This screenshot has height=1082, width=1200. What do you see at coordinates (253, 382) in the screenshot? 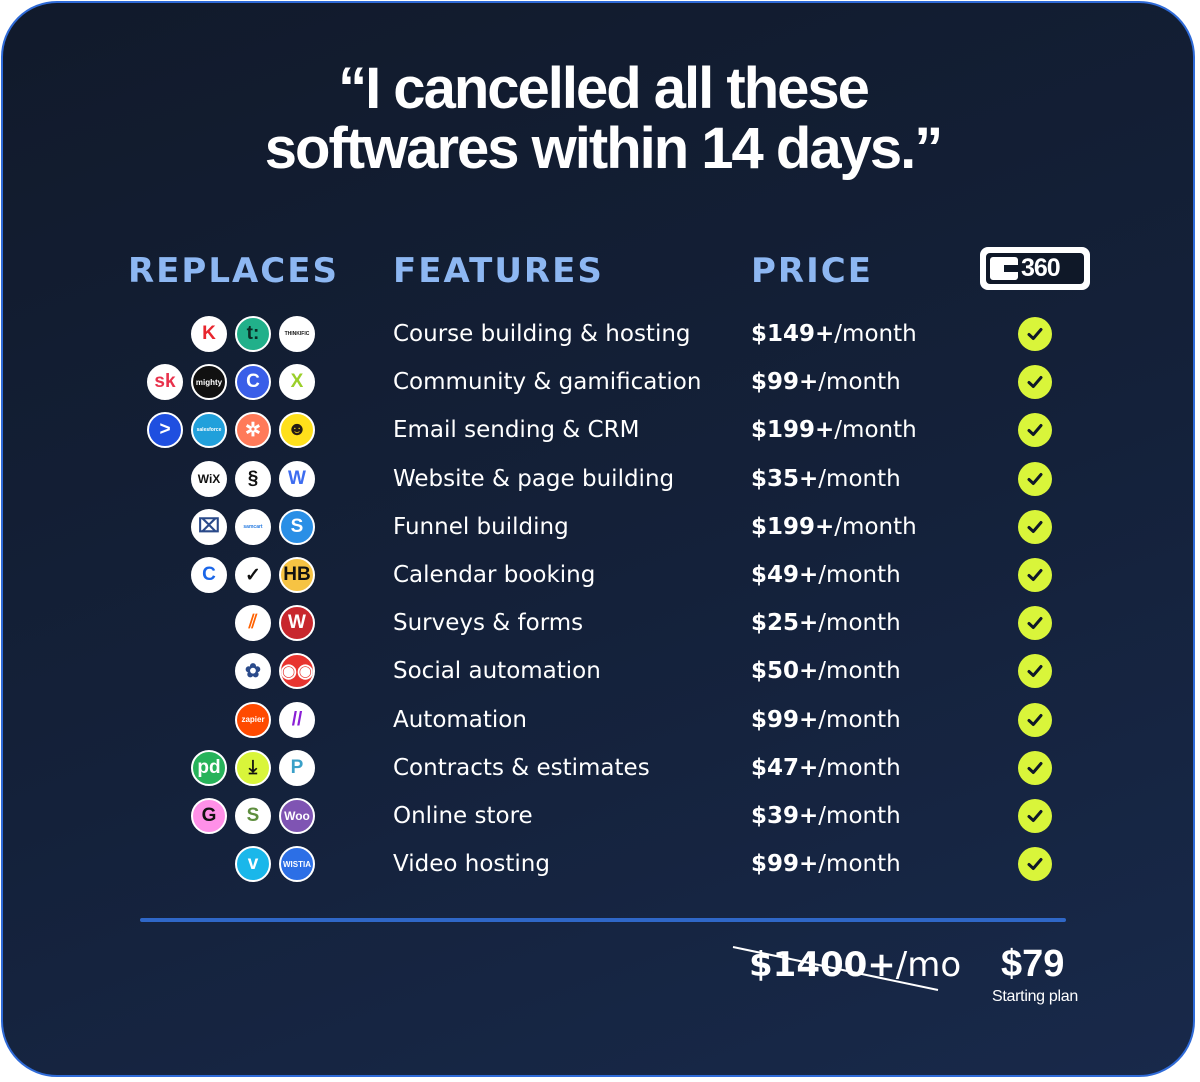
I see `circle-icon: C` at bounding box center [253, 382].